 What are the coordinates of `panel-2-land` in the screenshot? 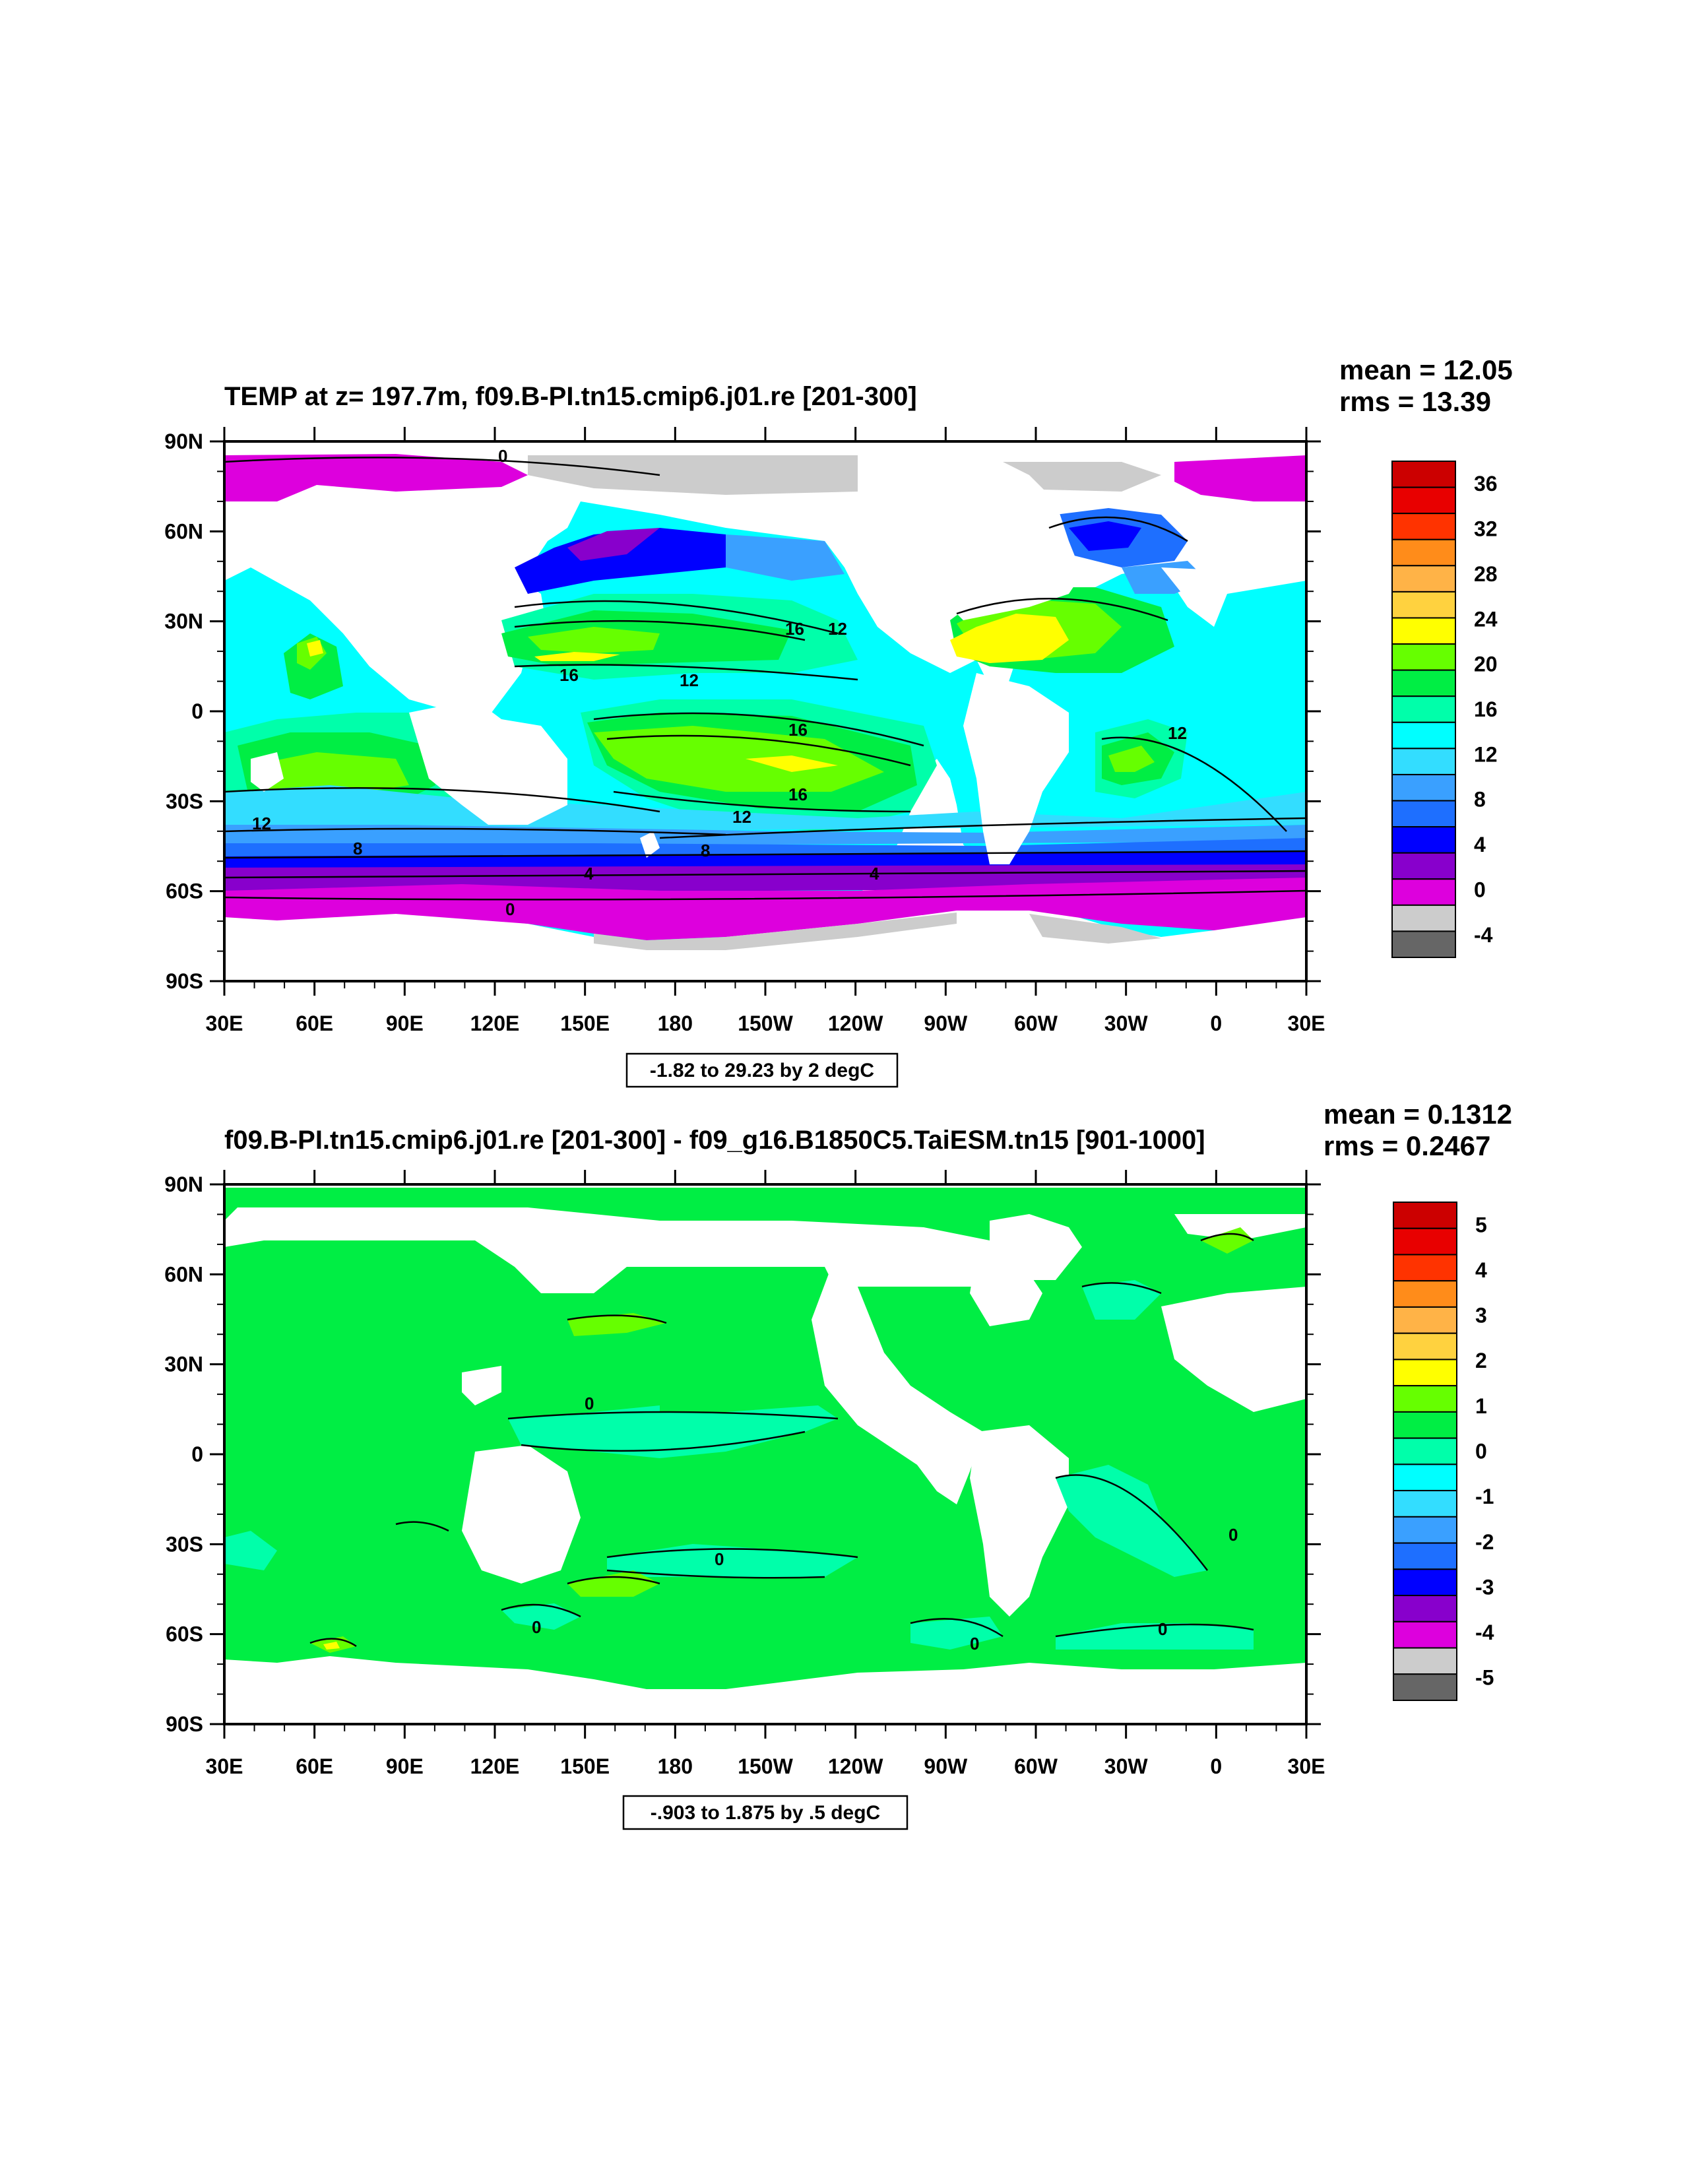 It's located at (765, 1412).